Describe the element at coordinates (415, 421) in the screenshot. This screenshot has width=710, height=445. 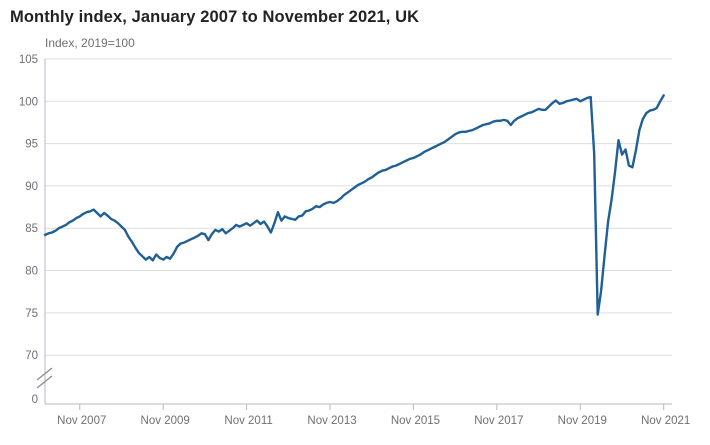
I see `x-tick-label: Nov 2015` at that location.